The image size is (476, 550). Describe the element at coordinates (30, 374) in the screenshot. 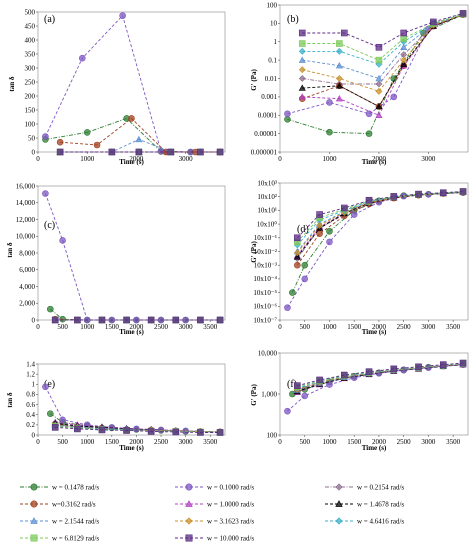

I see `y-tick-label: 1.2` at that location.